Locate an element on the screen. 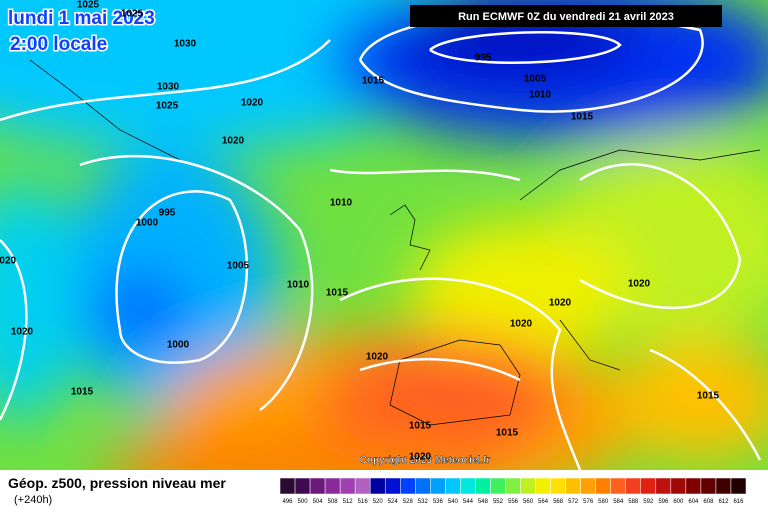 The width and height of the screenshot is (768, 512). footer-title: Géop. z500, pression niveau mer is located at coordinates (117, 483).